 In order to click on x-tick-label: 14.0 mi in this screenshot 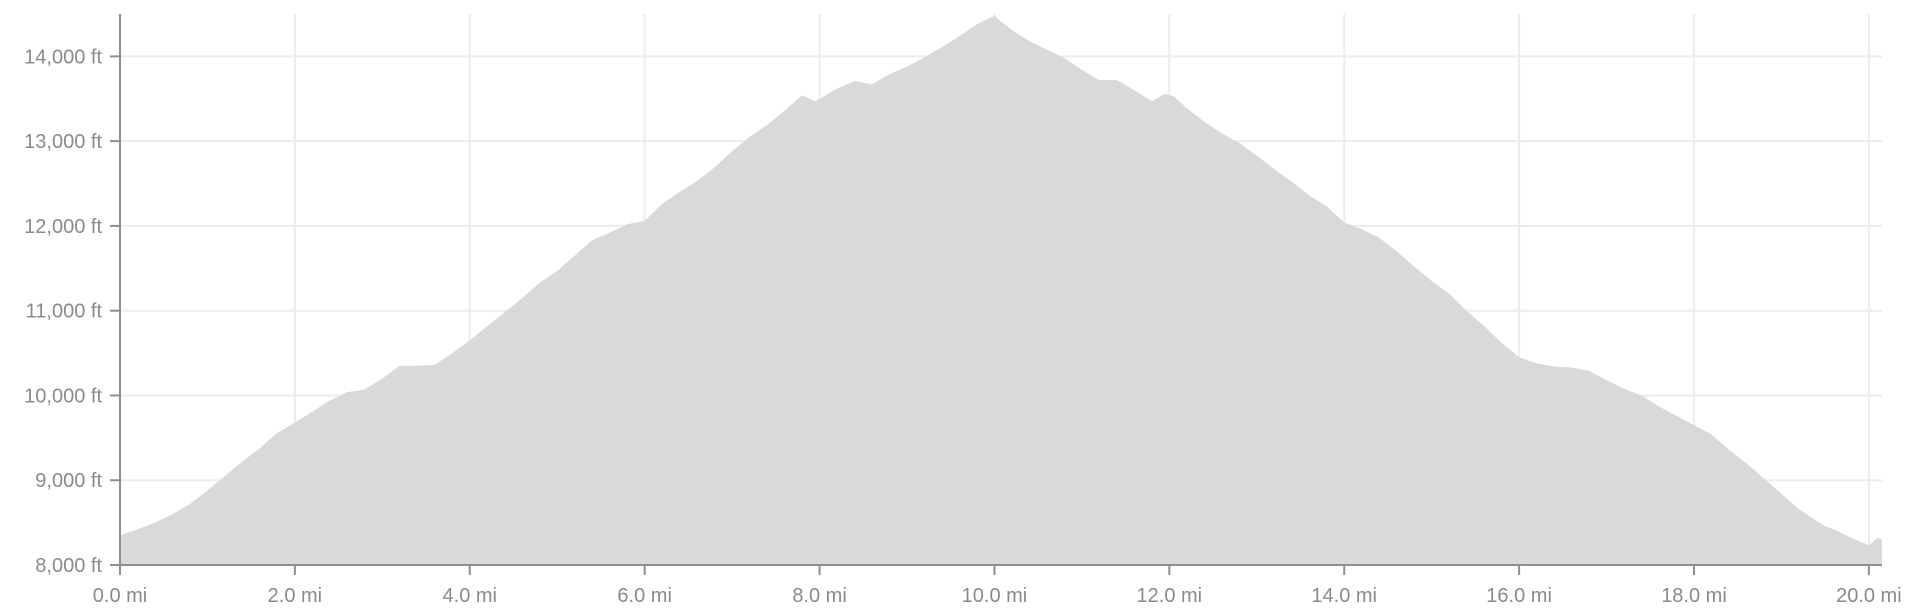, I will do `click(1344, 596)`.